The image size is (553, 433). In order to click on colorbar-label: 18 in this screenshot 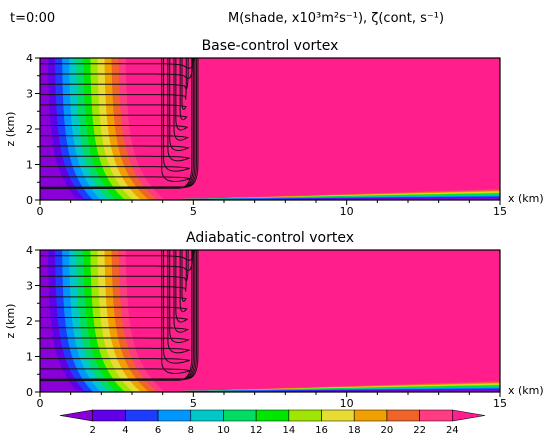, I will do `click(354, 429)`.